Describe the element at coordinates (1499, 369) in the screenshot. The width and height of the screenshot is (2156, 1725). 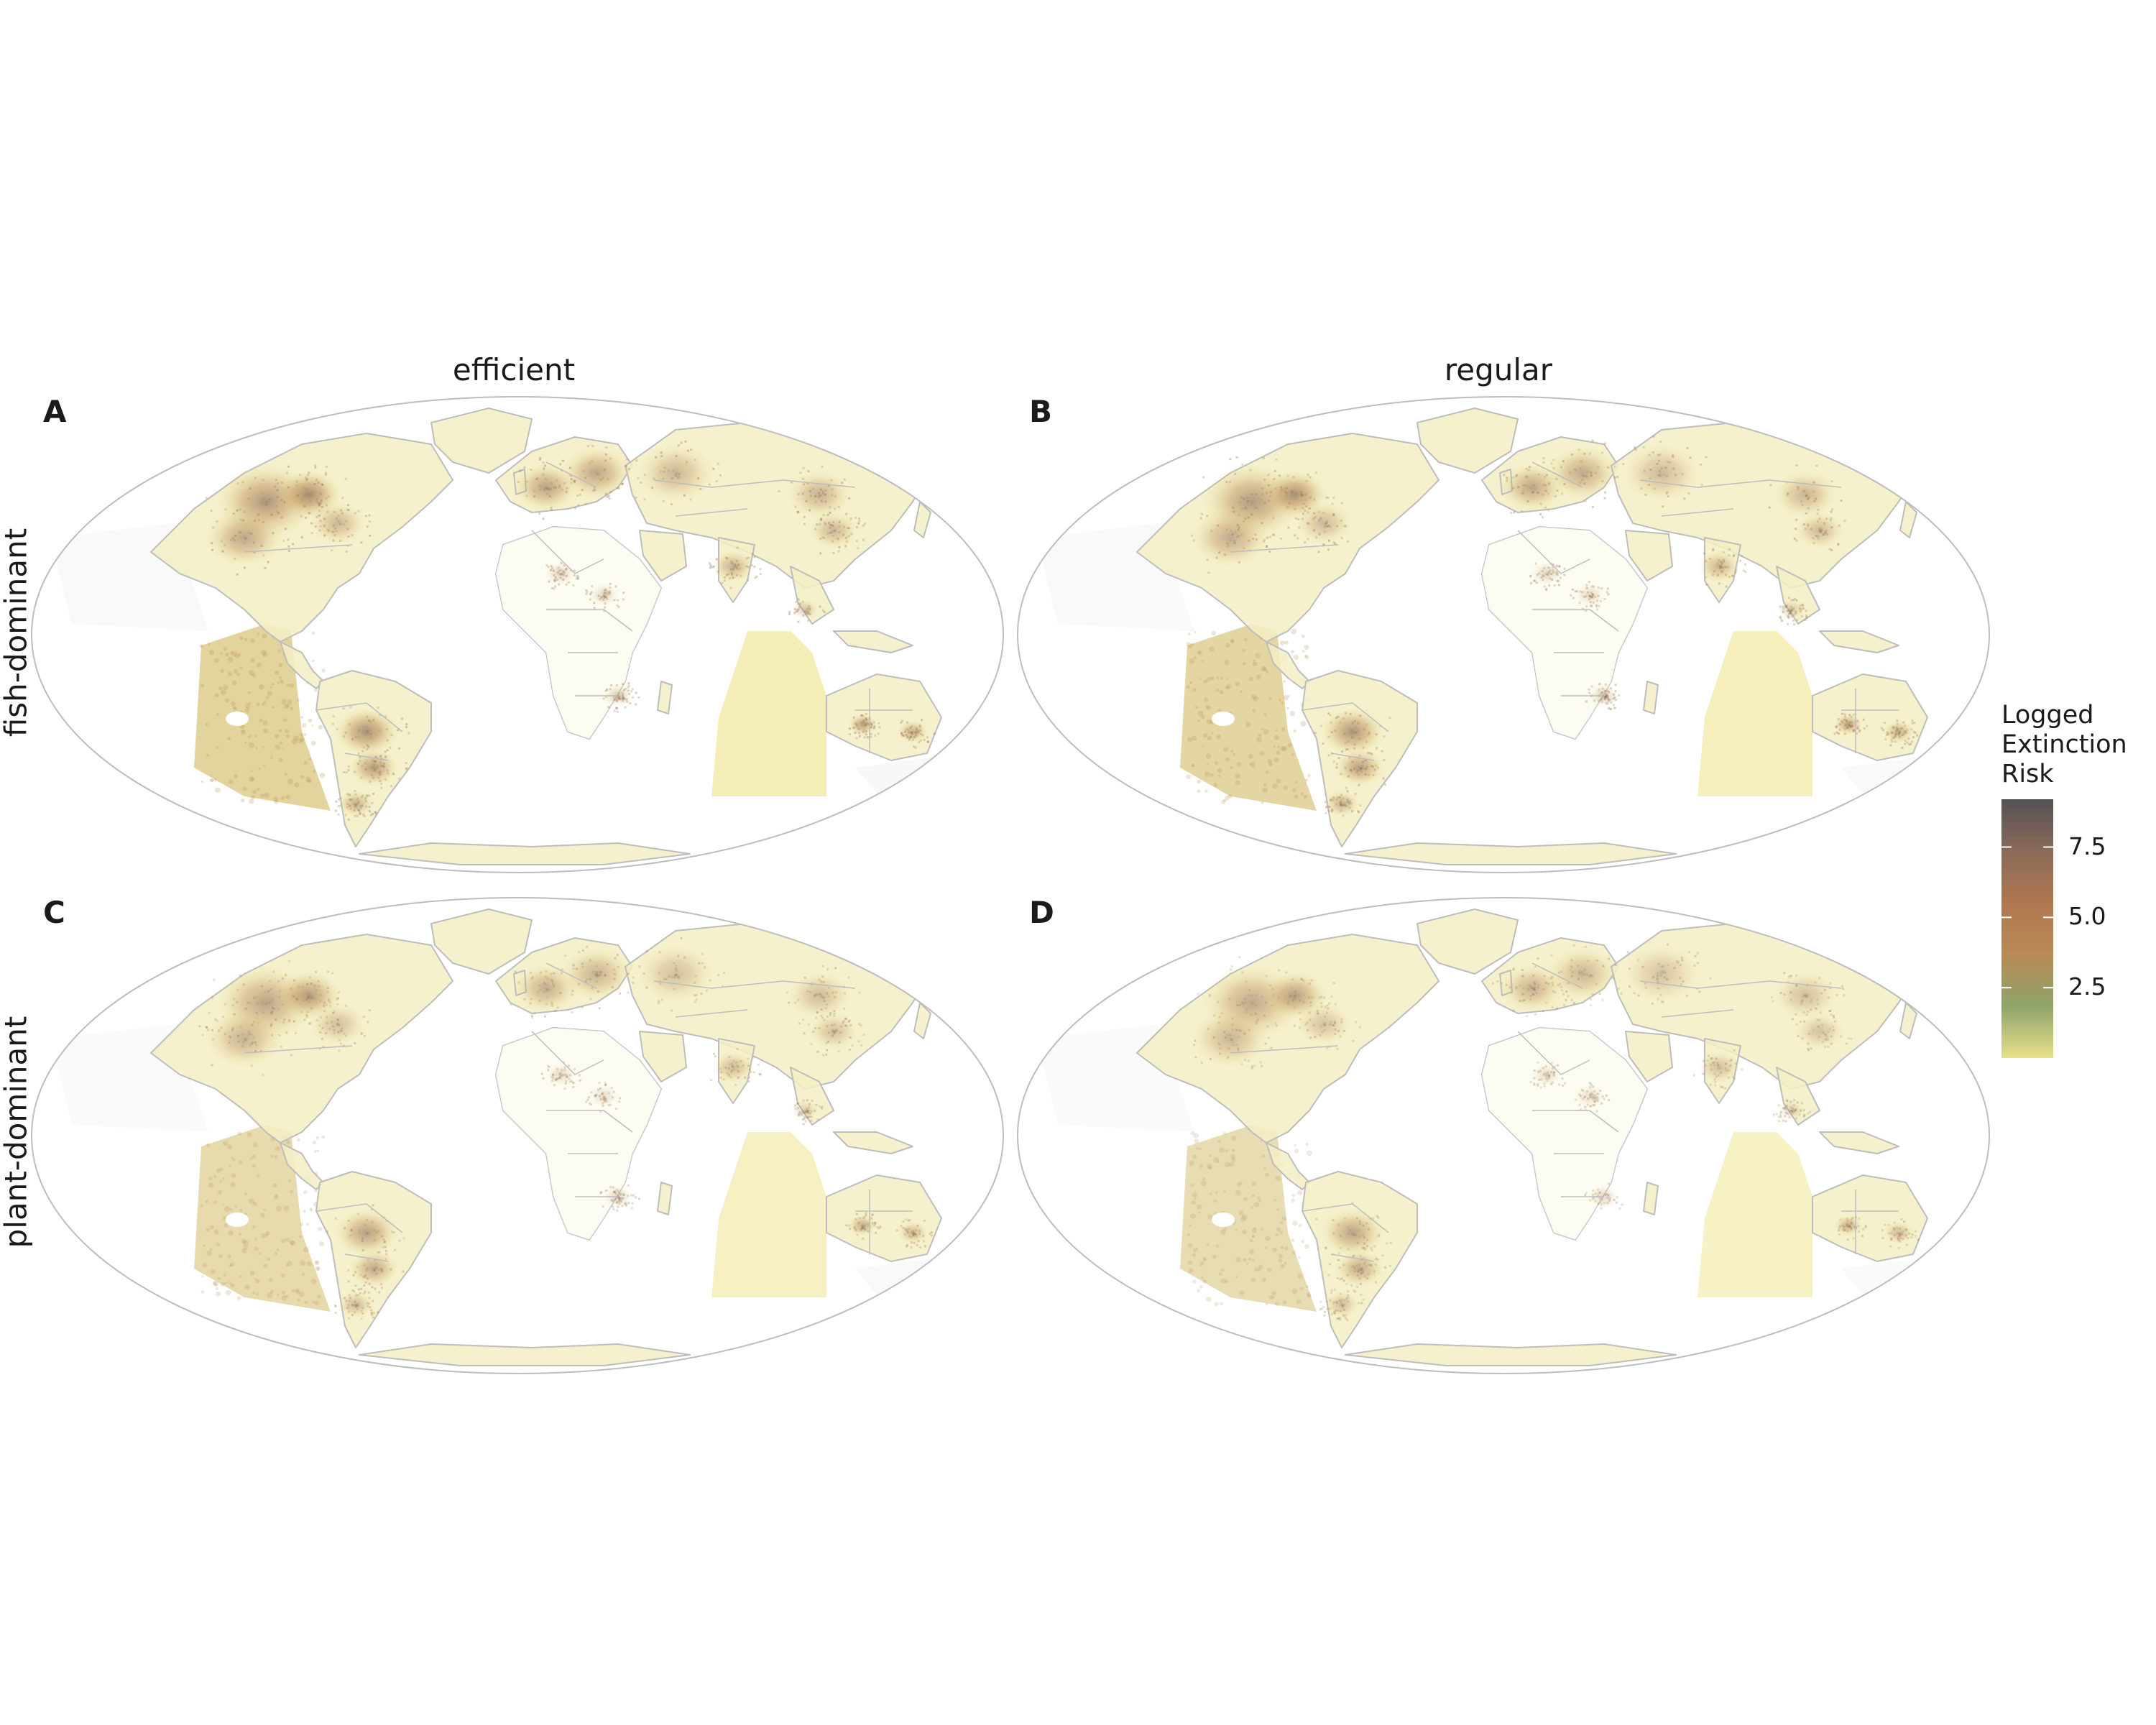
I see `column-title-regular: regular` at that location.